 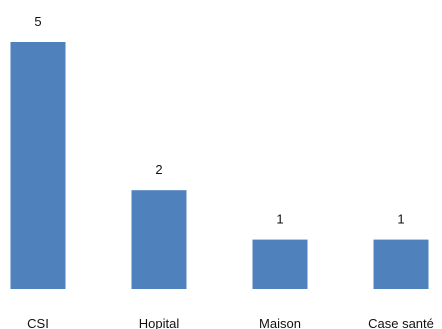 I want to click on data-label-0: 5, so click(x=37, y=21).